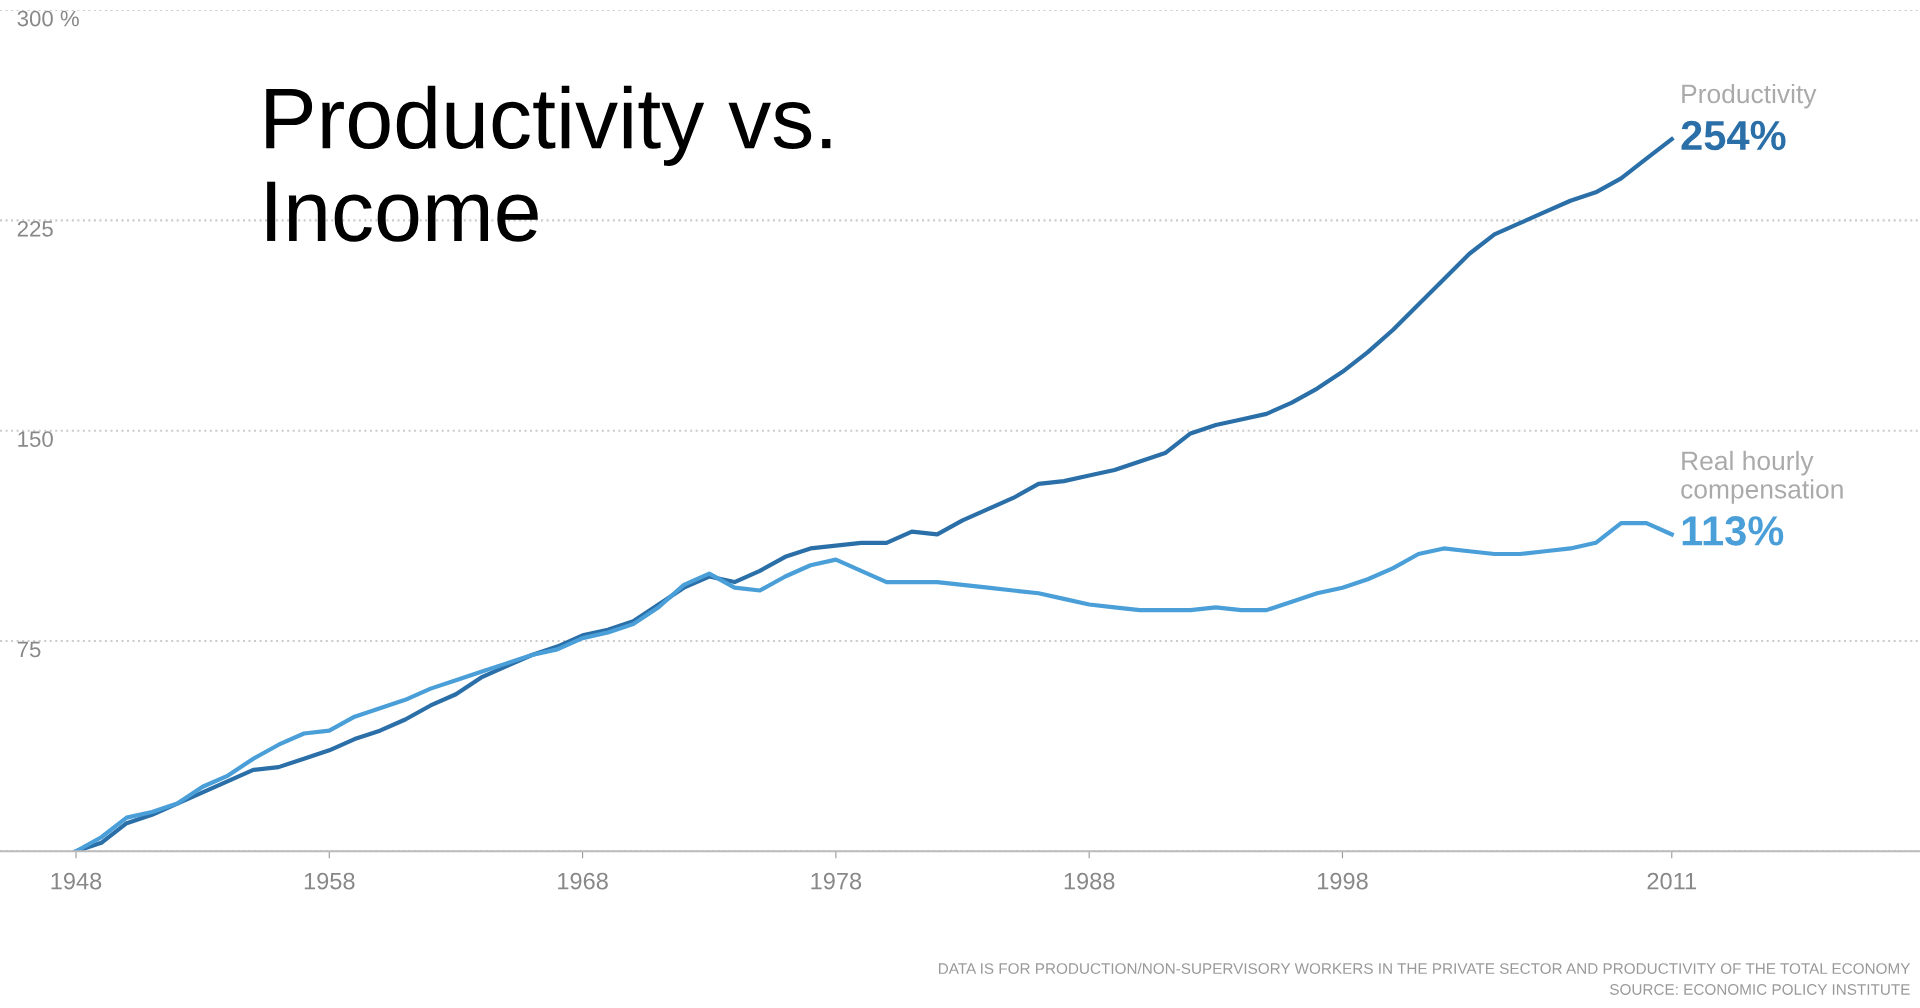  I want to click on data-label: 113%, so click(1733, 531).